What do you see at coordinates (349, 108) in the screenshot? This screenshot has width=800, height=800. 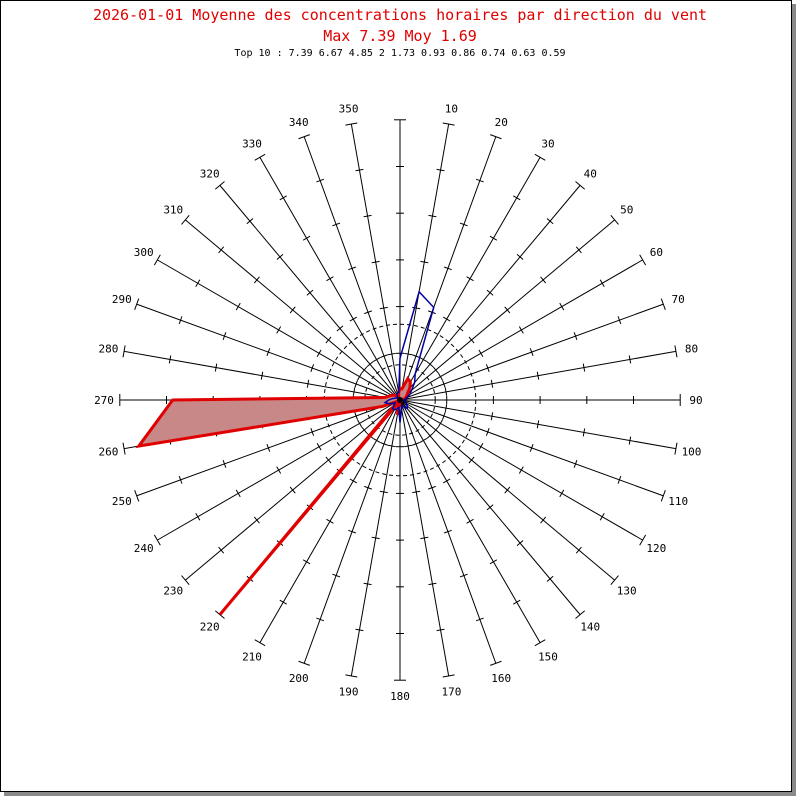 I see `direction-label-350: 350` at bounding box center [349, 108].